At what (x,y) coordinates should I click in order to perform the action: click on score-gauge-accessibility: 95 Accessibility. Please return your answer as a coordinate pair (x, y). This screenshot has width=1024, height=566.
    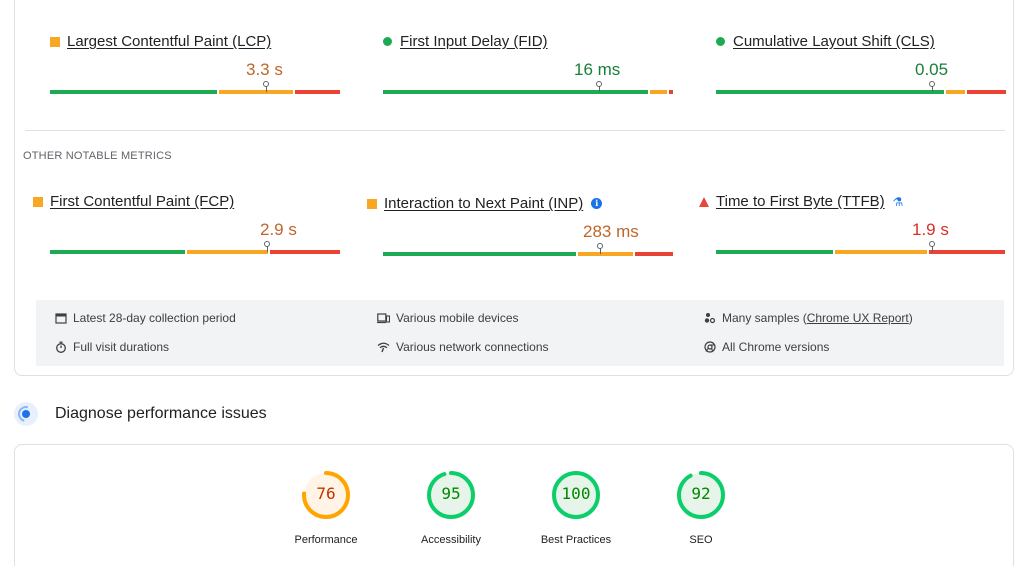
    Looking at the image, I should click on (451, 515).